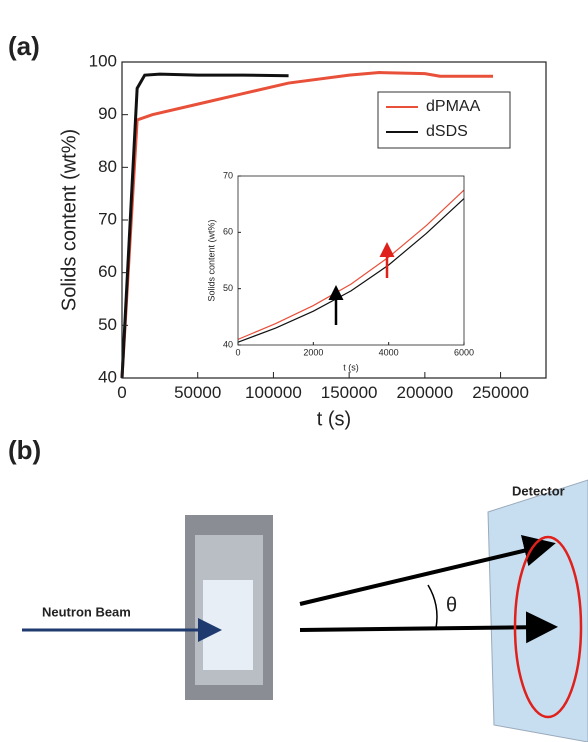  I want to click on x-tick-label: 150000, so click(349, 392).